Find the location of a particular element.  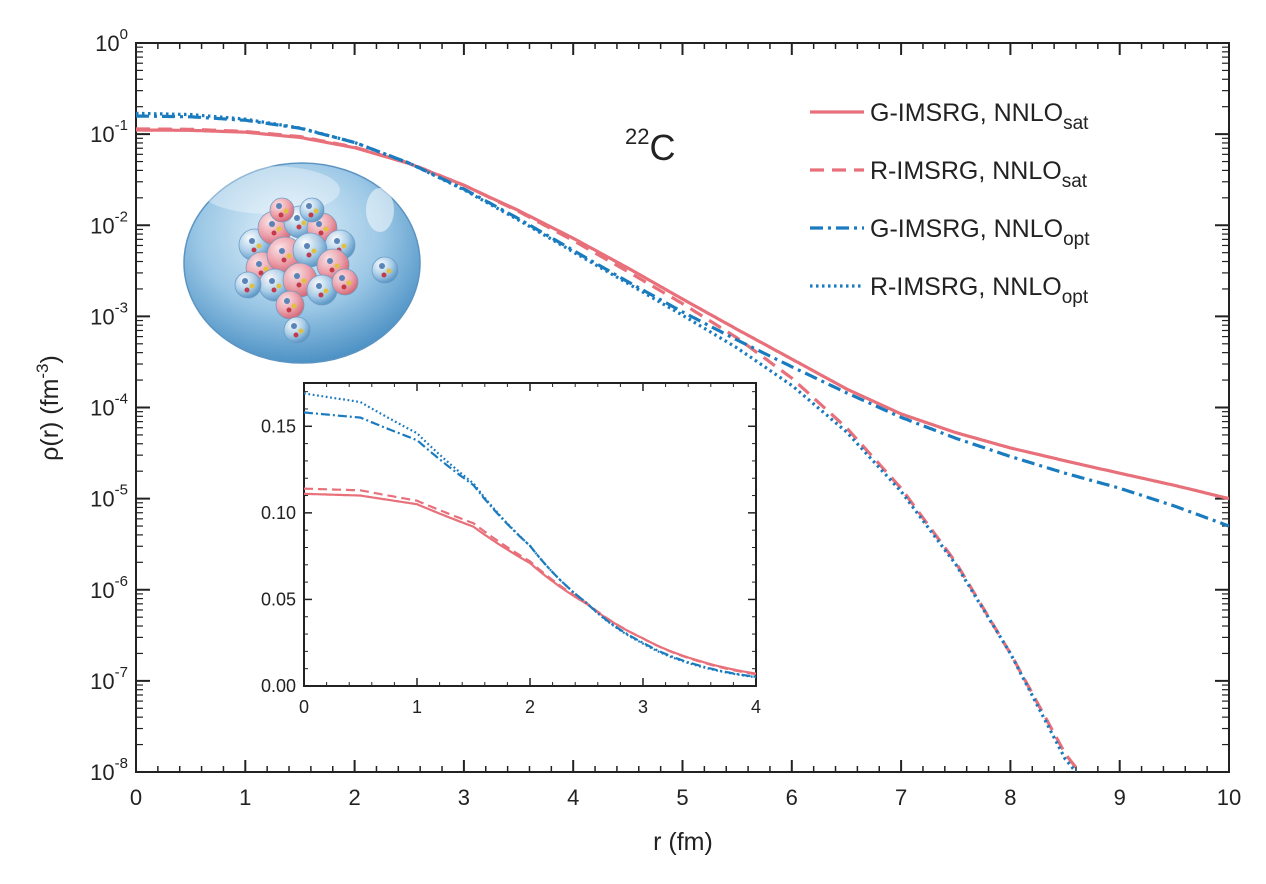

inset-curves is located at coordinates (530, 535).